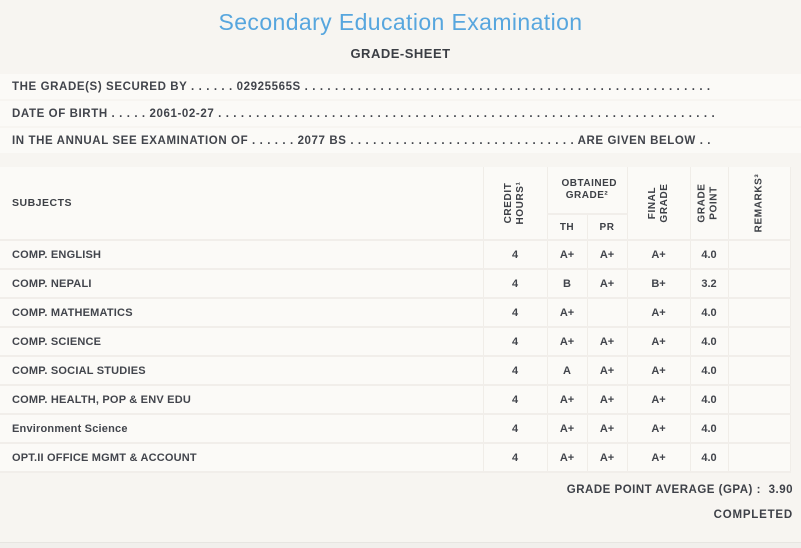 The height and width of the screenshot is (548, 801). I want to click on examination-year-value: 2077 BS, so click(322, 140).